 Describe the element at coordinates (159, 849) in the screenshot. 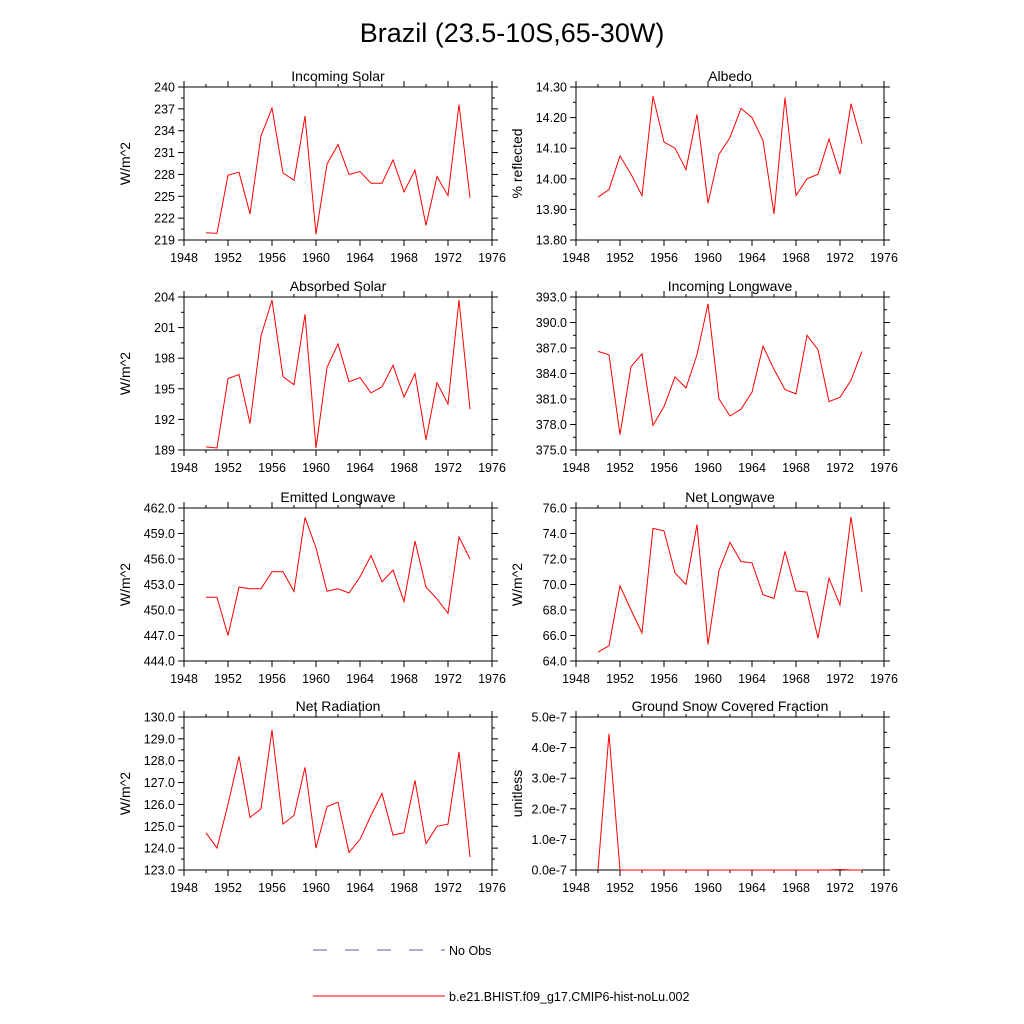

I see `y-tick-label: 124.0` at that location.